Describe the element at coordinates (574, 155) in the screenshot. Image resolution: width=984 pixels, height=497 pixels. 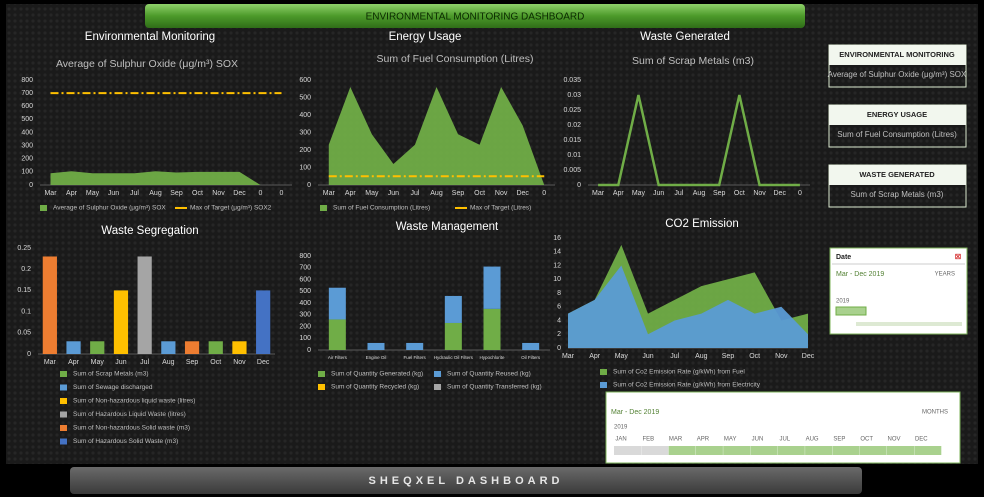
I see `y-tick-label: 0.01` at that location.